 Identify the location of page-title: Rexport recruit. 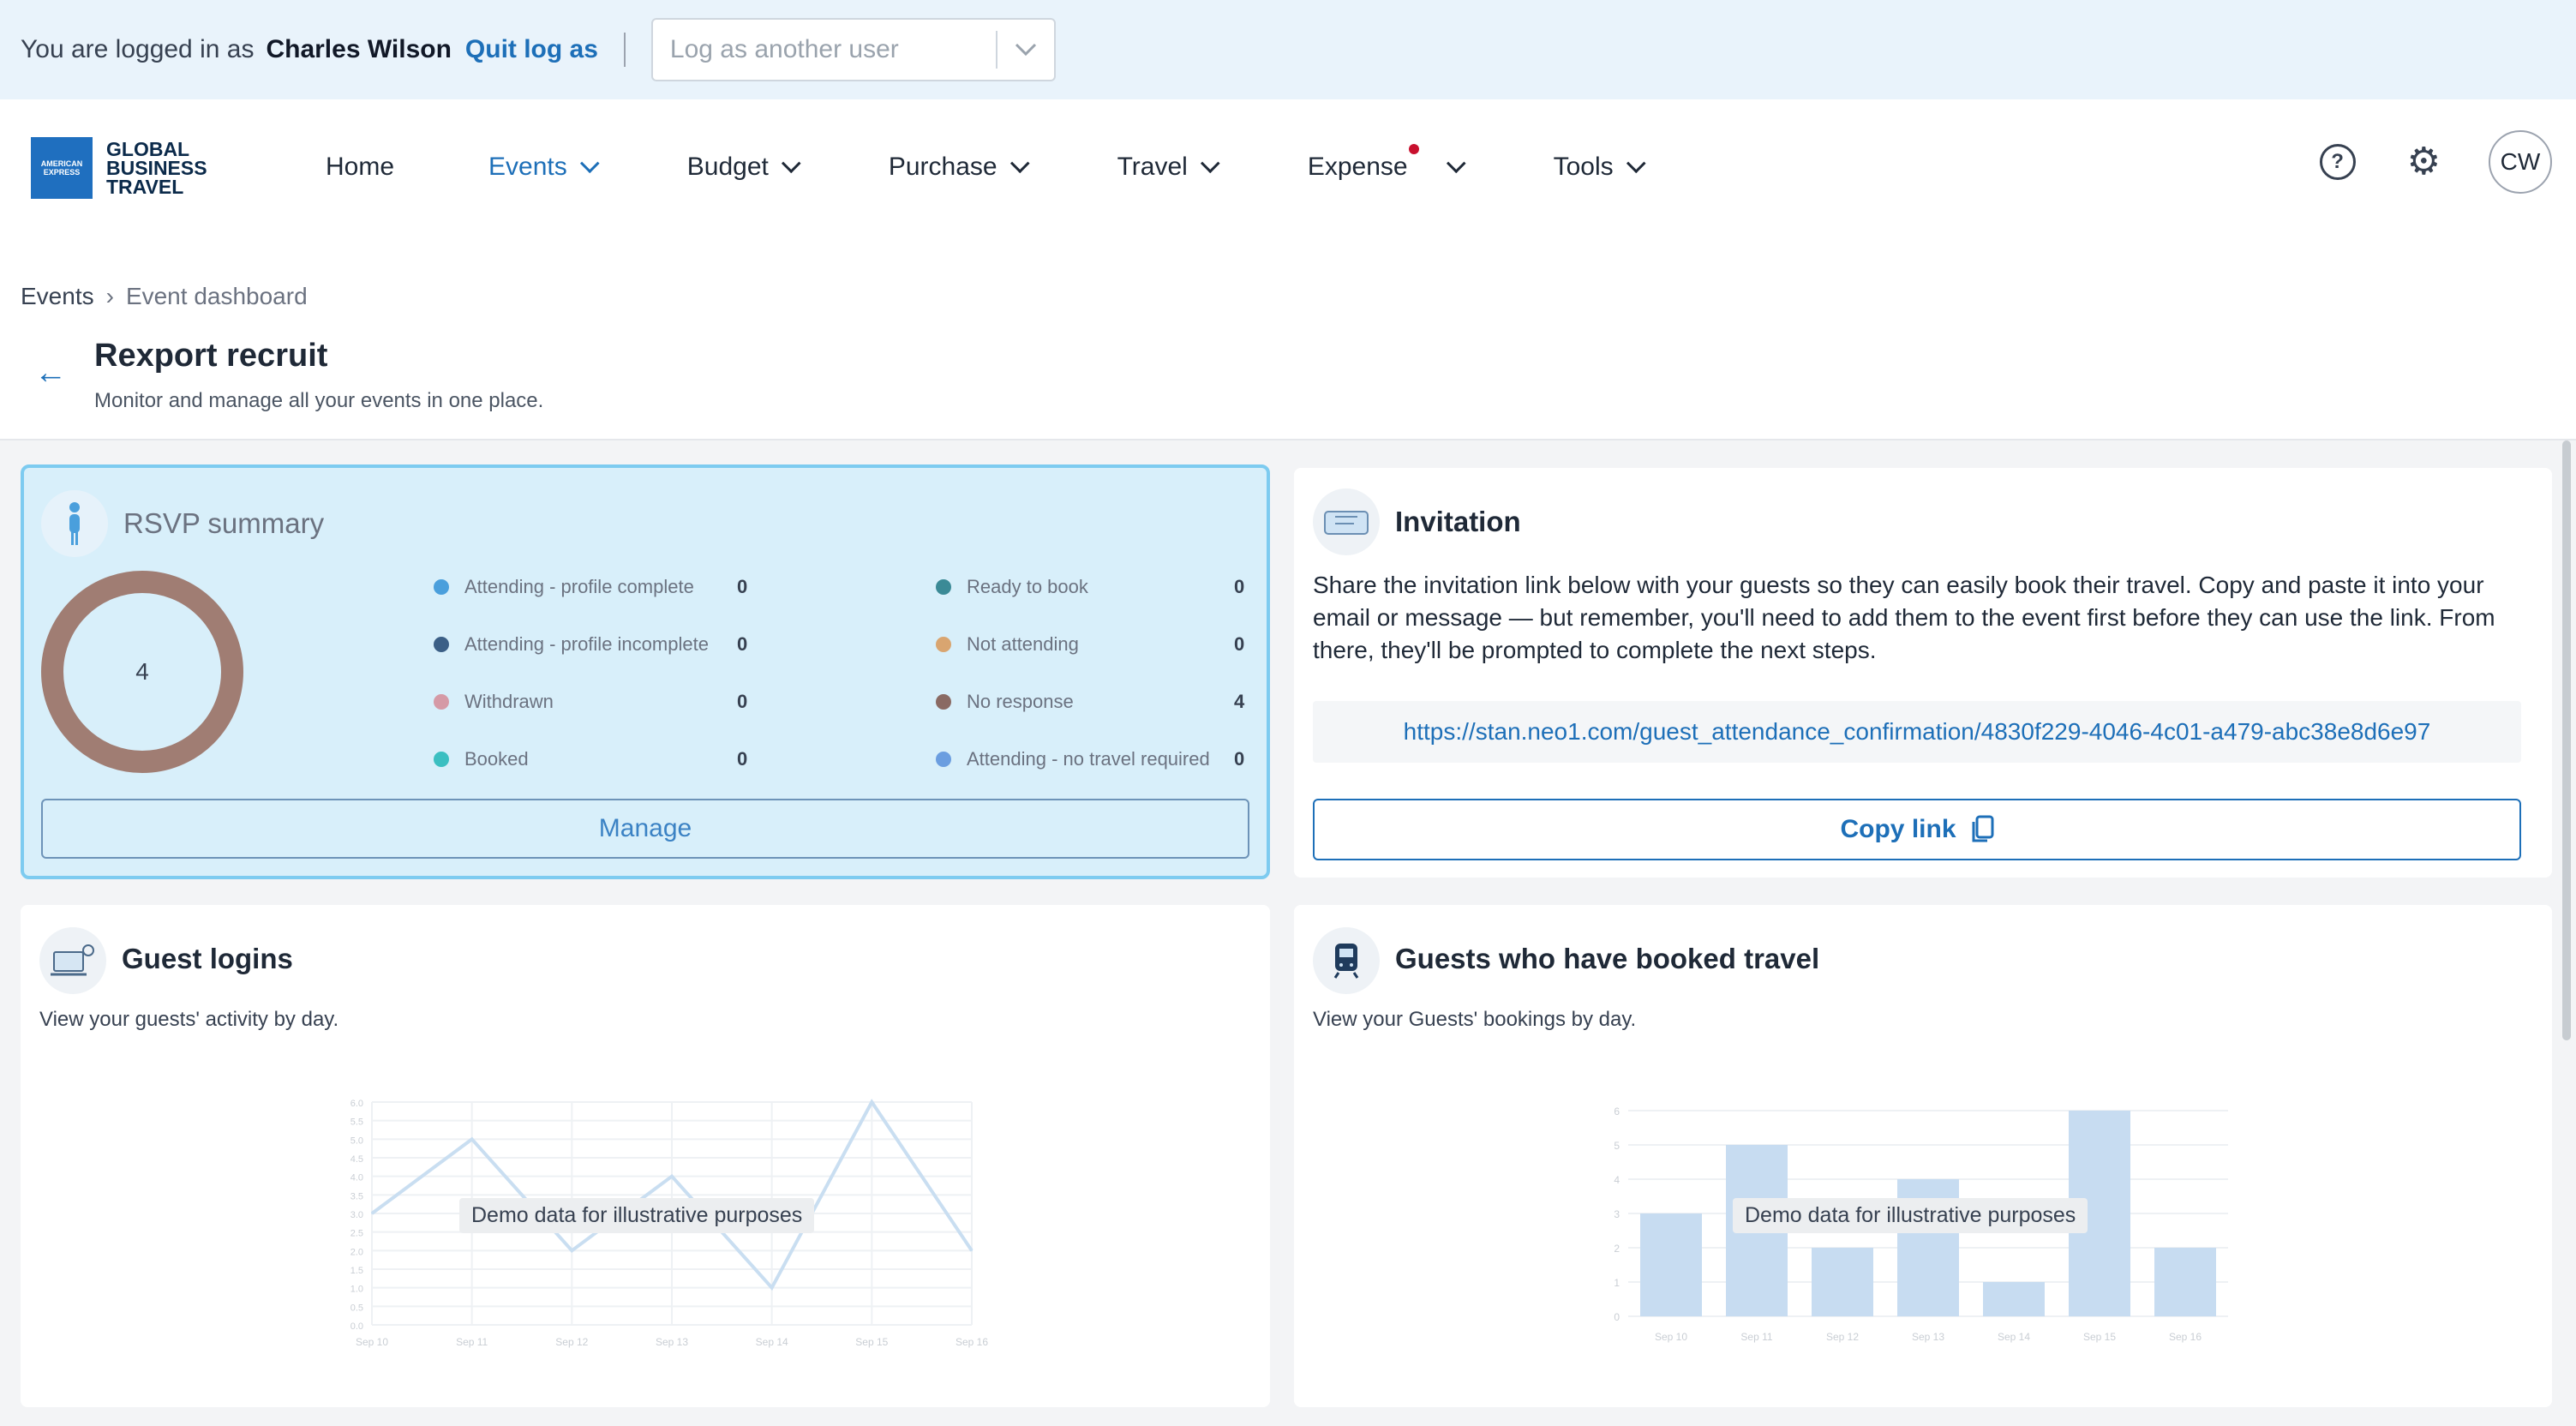
(211, 356).